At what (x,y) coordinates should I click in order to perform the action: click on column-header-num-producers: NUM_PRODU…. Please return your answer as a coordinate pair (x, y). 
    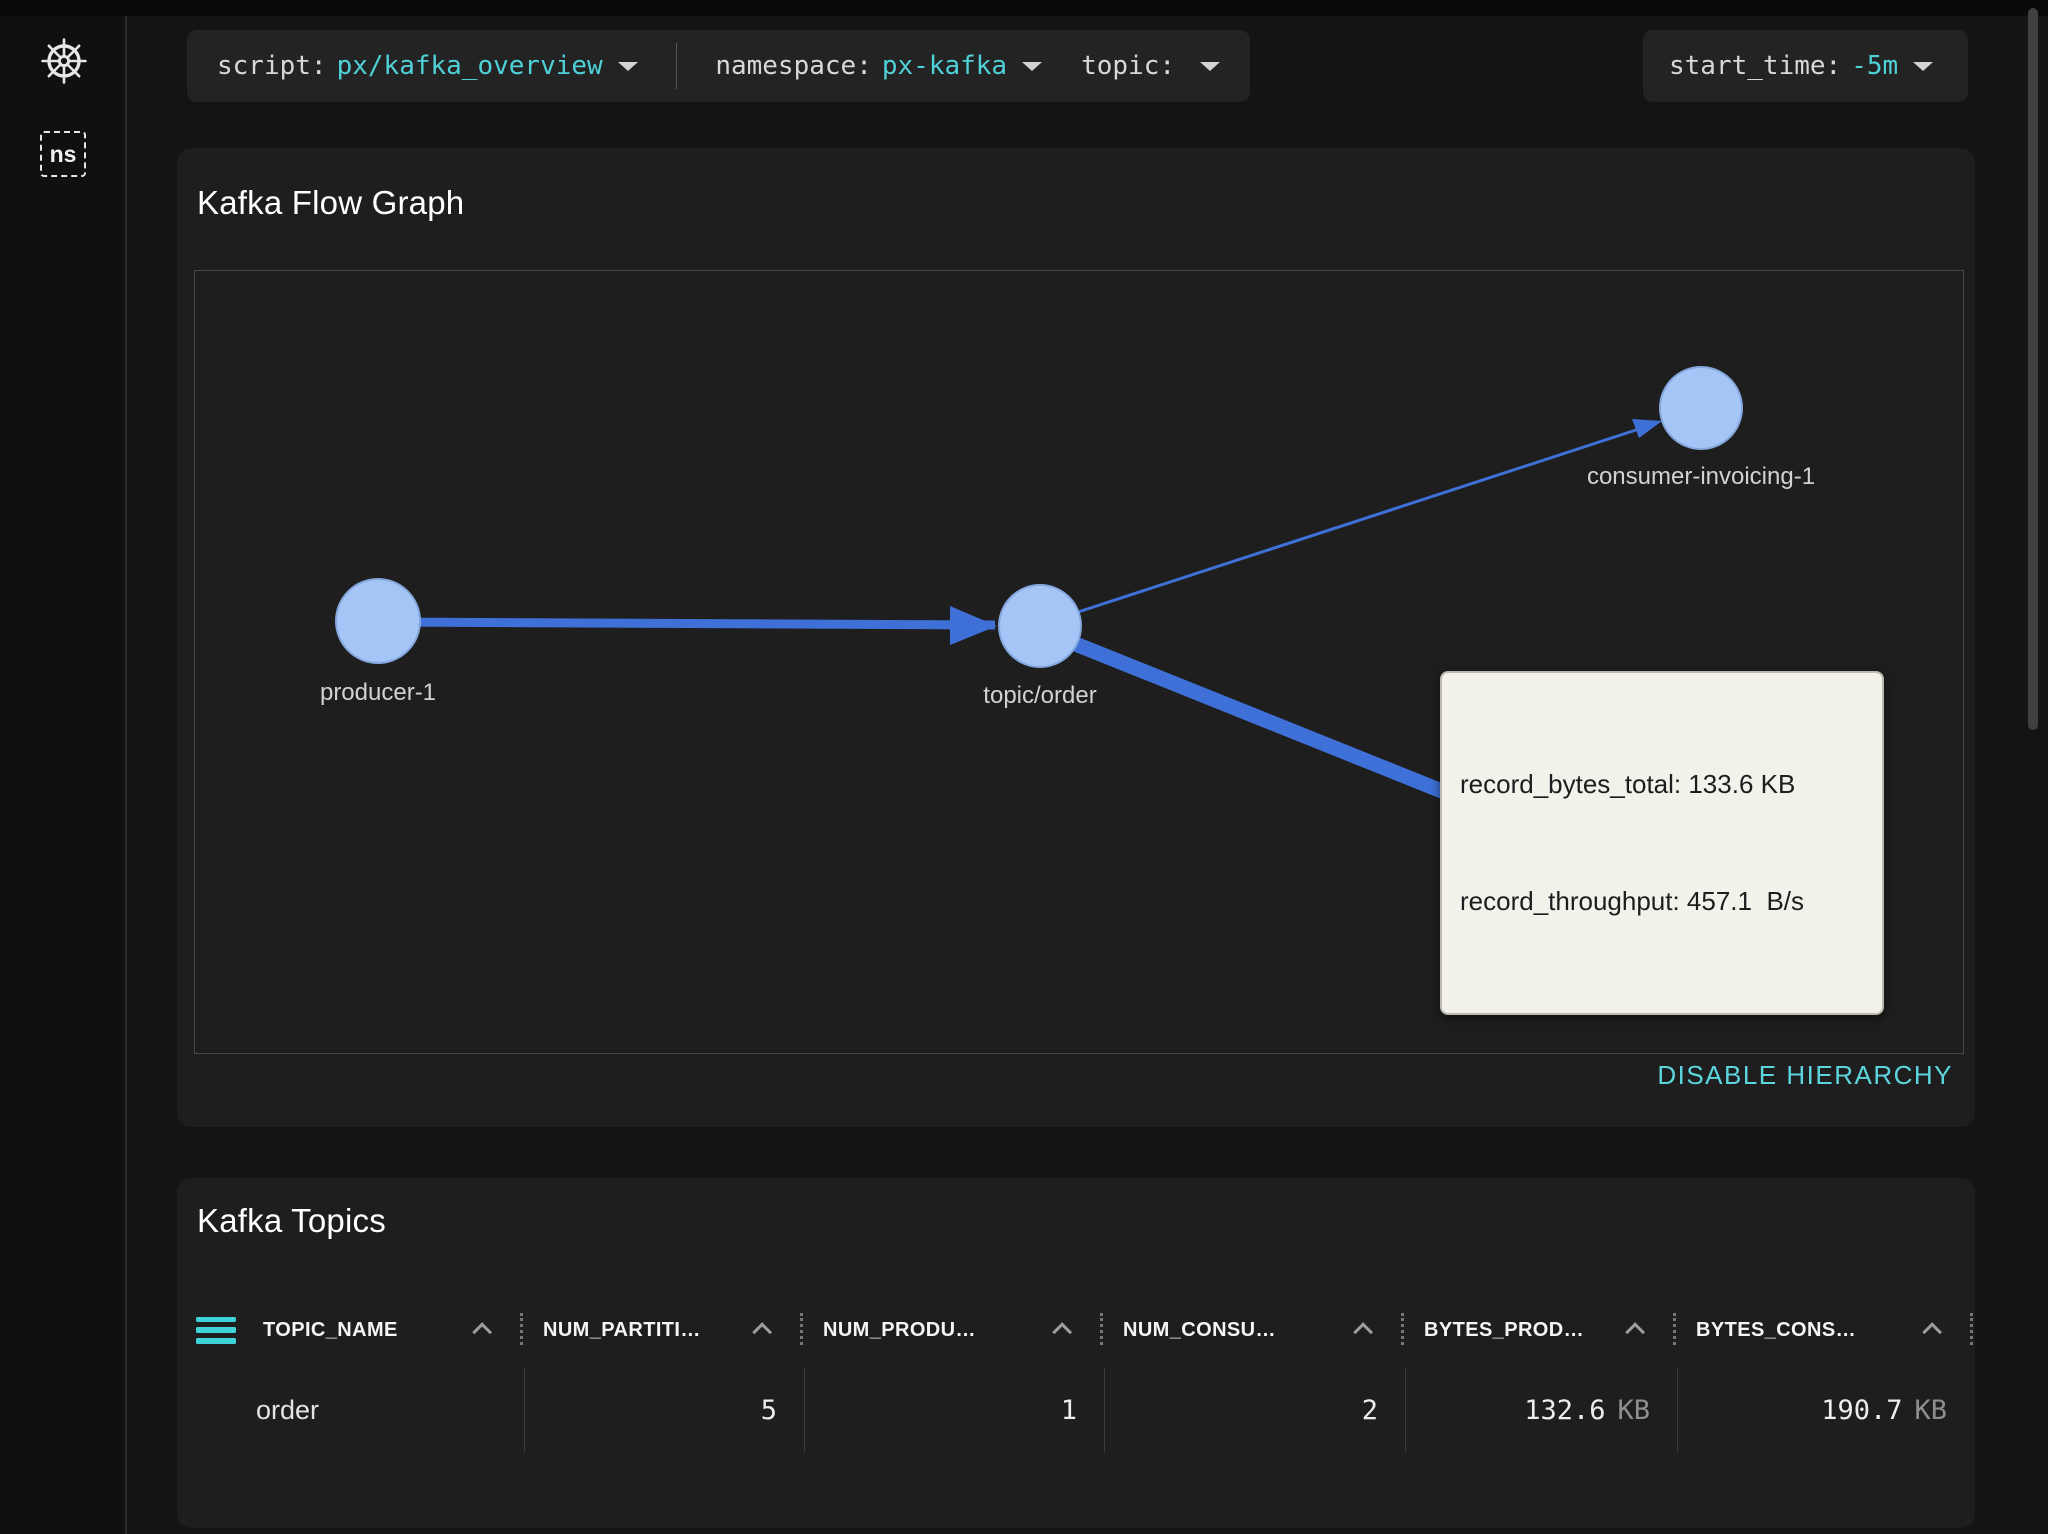
    Looking at the image, I should click on (955, 1330).